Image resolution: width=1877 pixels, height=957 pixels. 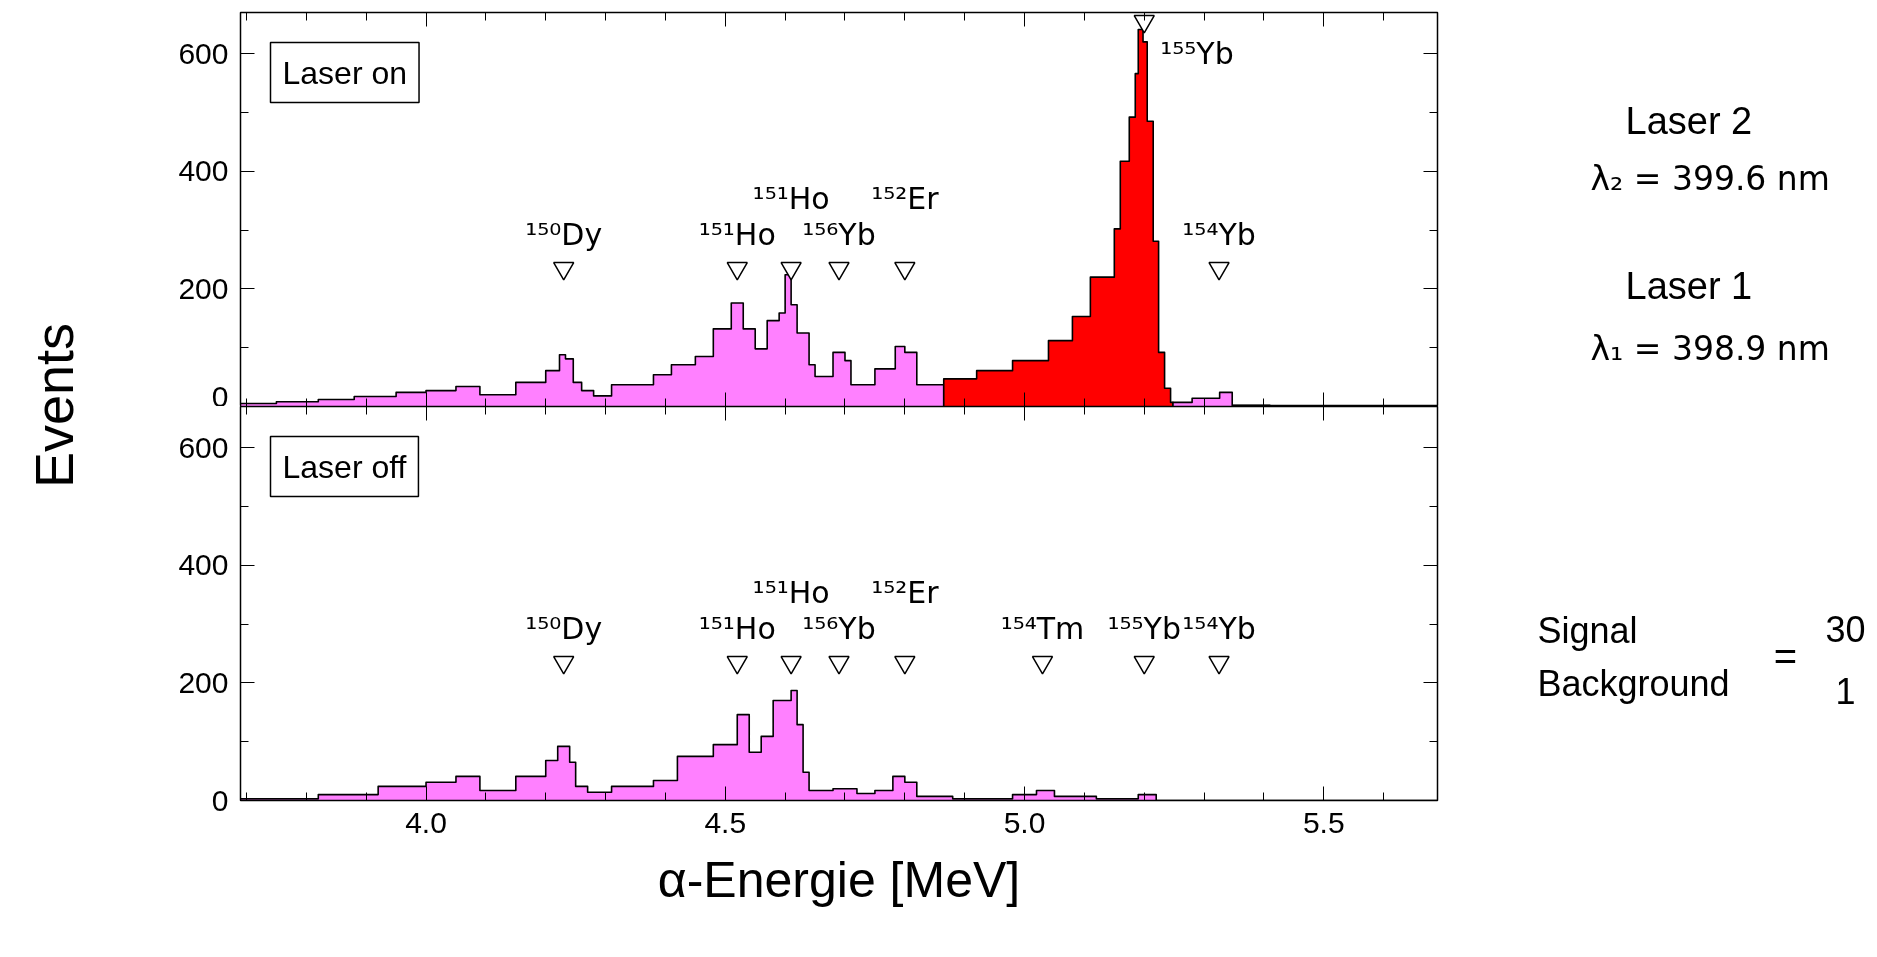 I want to click on text: Background, so click(x=1633, y=683).